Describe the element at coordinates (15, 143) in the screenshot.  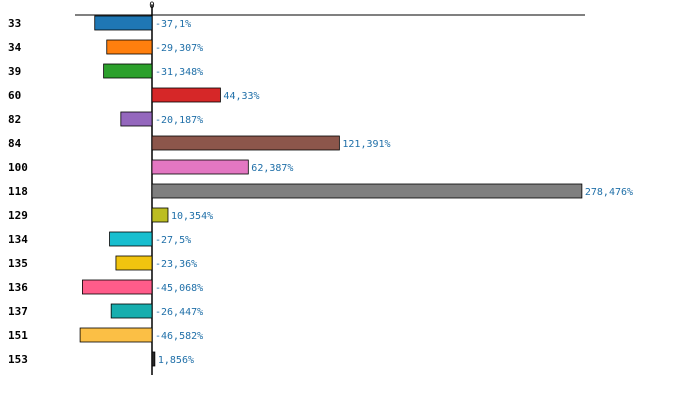
I see `category-label-84: 84` at that location.